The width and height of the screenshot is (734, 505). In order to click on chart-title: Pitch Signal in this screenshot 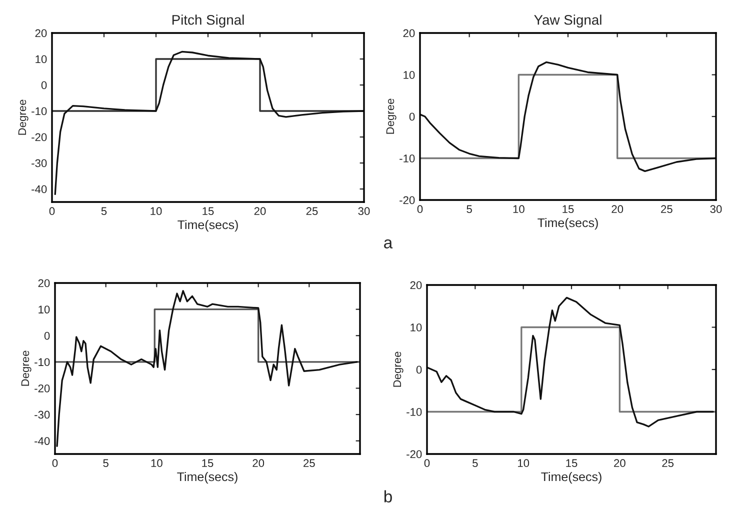, I will do `click(208, 21)`.